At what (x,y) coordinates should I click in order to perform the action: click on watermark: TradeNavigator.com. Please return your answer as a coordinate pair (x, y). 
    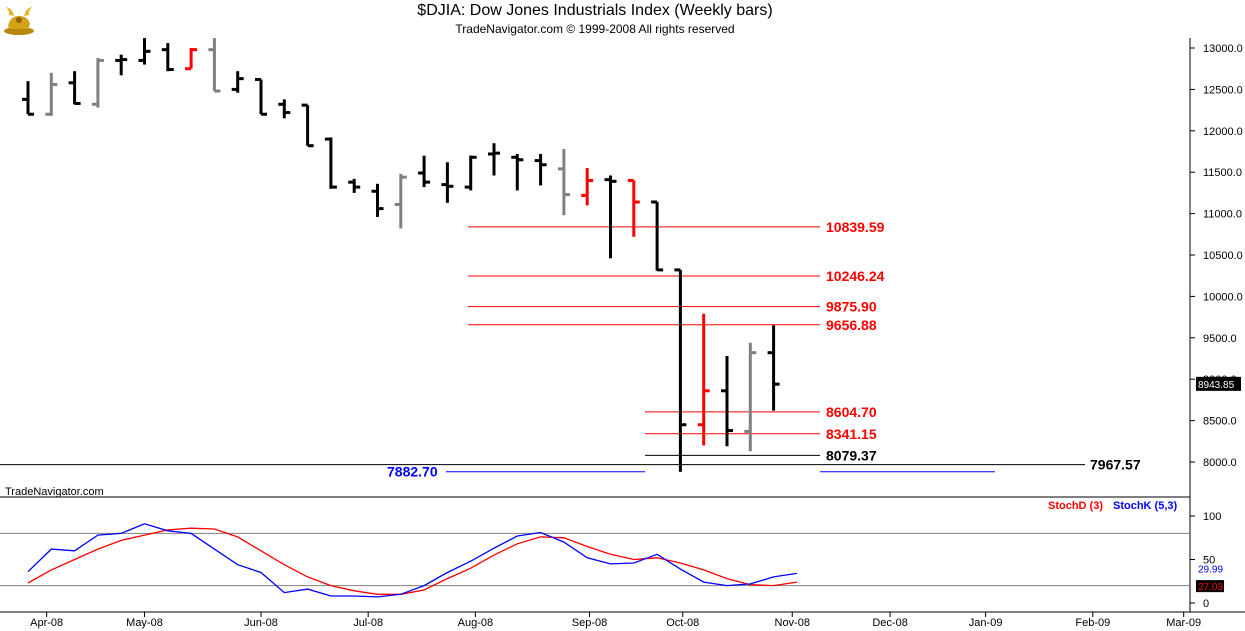
    Looking at the image, I should click on (54, 492).